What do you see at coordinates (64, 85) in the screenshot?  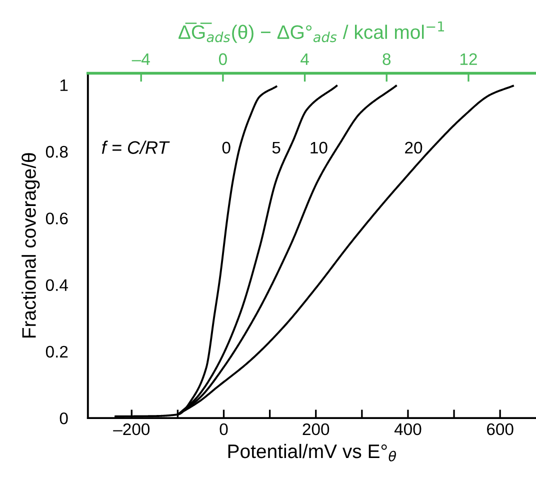 I see `y-tick-label: 1` at bounding box center [64, 85].